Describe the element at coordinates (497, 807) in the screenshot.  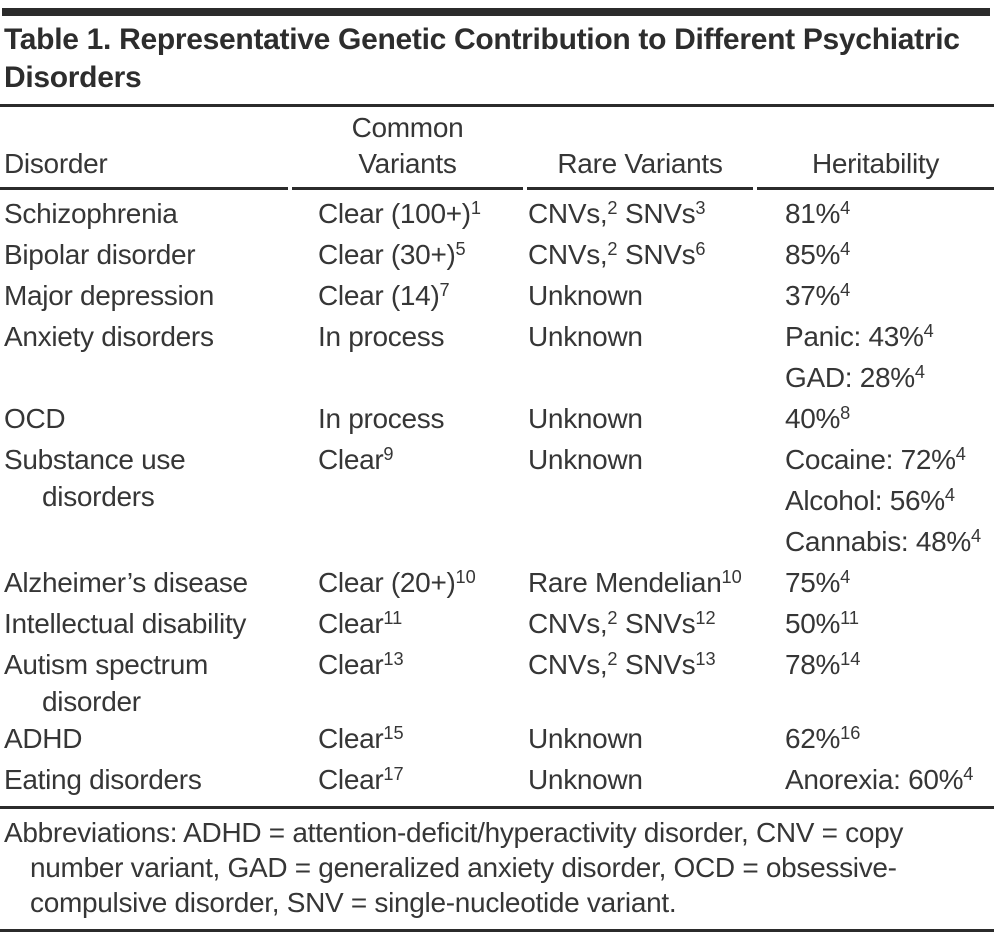
I see `footnote-top-rule` at that location.